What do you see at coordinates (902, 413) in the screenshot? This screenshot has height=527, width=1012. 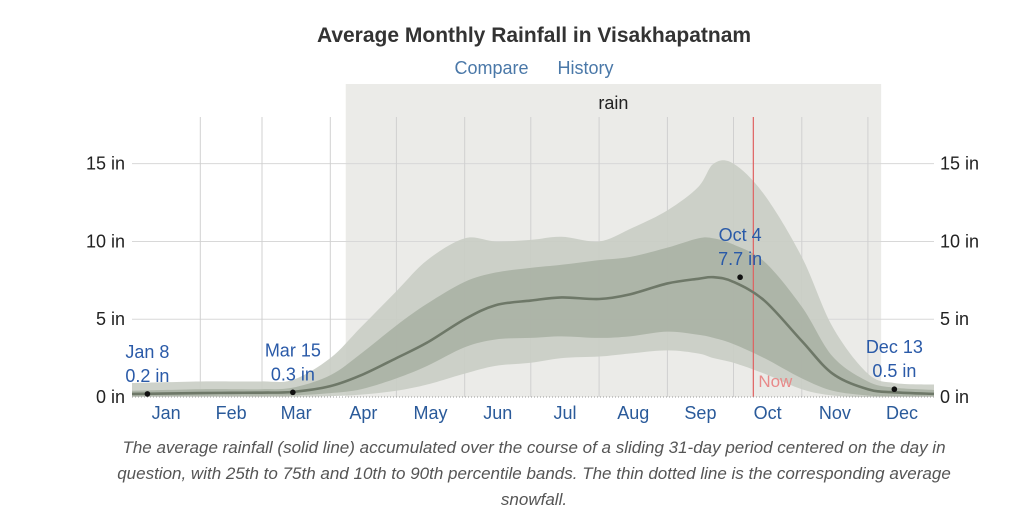 I see `xtick-label-dec: Dec` at bounding box center [902, 413].